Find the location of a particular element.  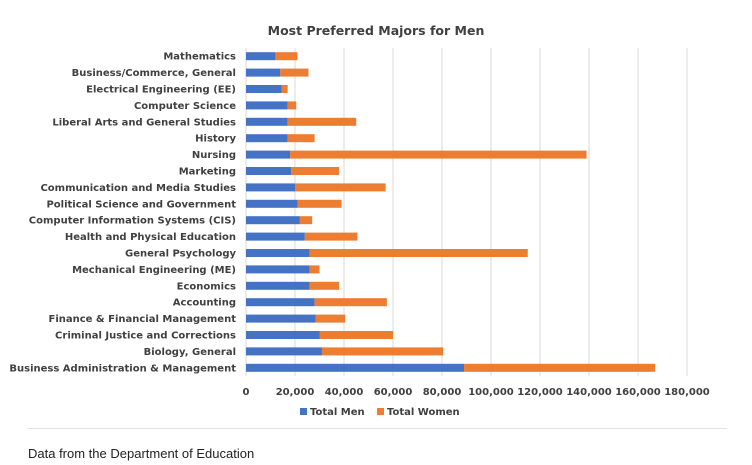

category-label: Electrical Engineering (EE) is located at coordinates (161, 90).